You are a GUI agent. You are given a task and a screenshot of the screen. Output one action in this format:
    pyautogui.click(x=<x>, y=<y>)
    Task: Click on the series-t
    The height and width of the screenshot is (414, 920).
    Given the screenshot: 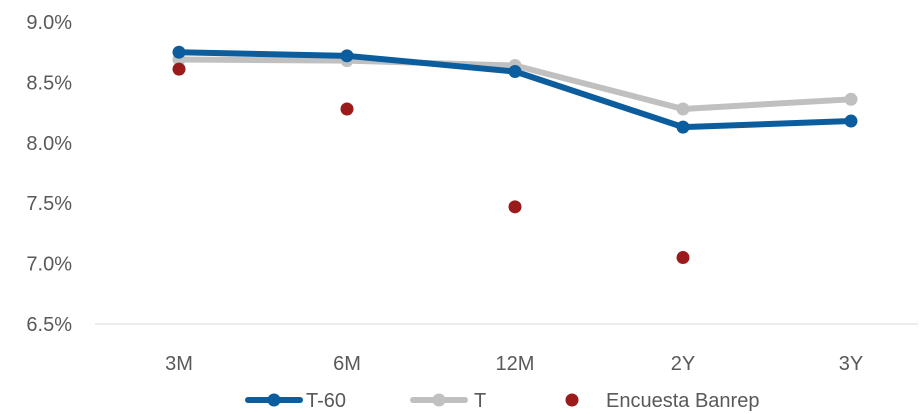 What is the action you would take?
    pyautogui.click(x=515, y=84)
    